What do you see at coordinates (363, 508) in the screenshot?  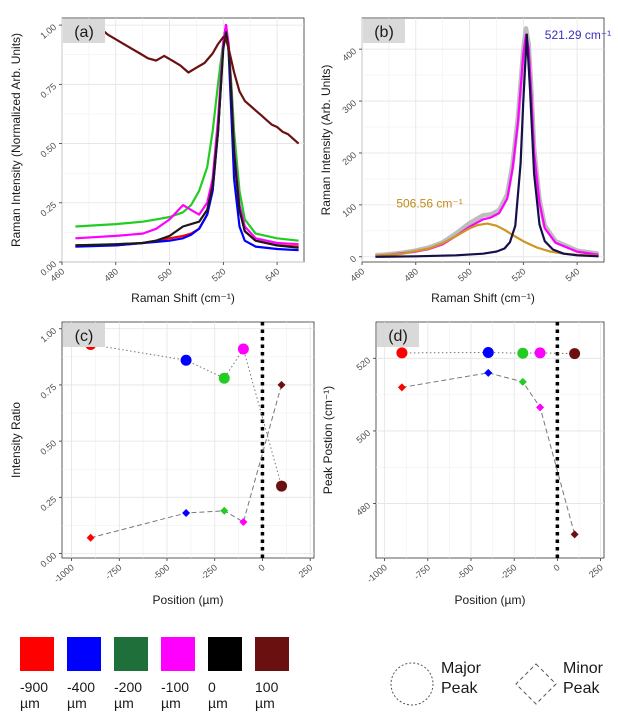 I see `y-tick-label: 480` at bounding box center [363, 508].